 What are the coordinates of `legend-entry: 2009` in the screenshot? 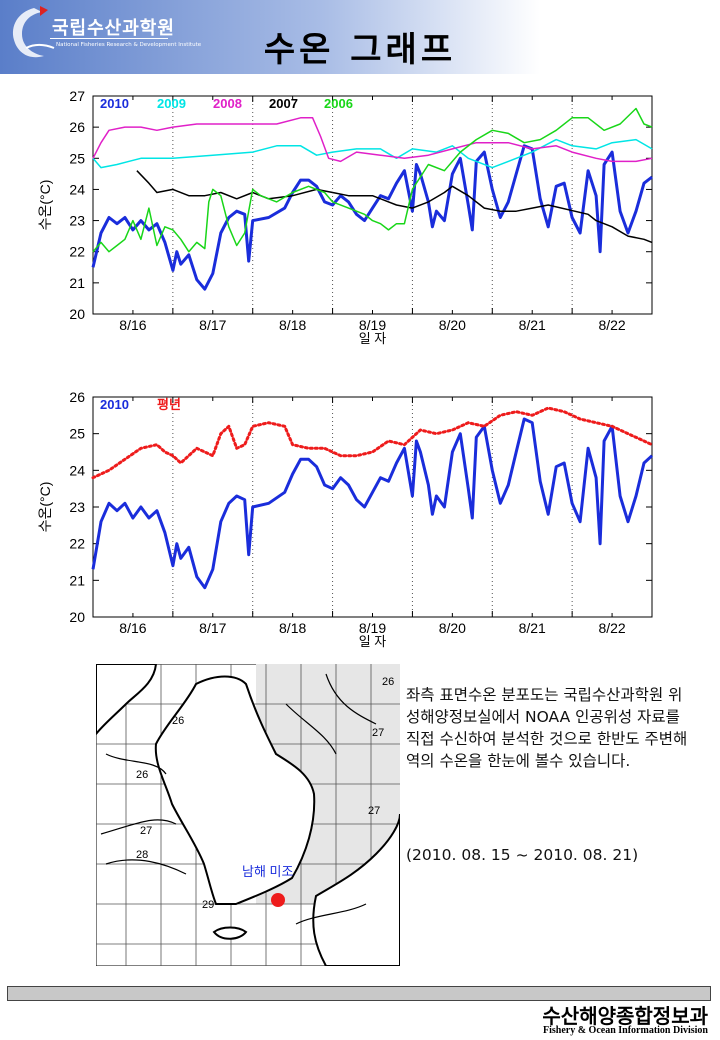 It's located at (171, 103).